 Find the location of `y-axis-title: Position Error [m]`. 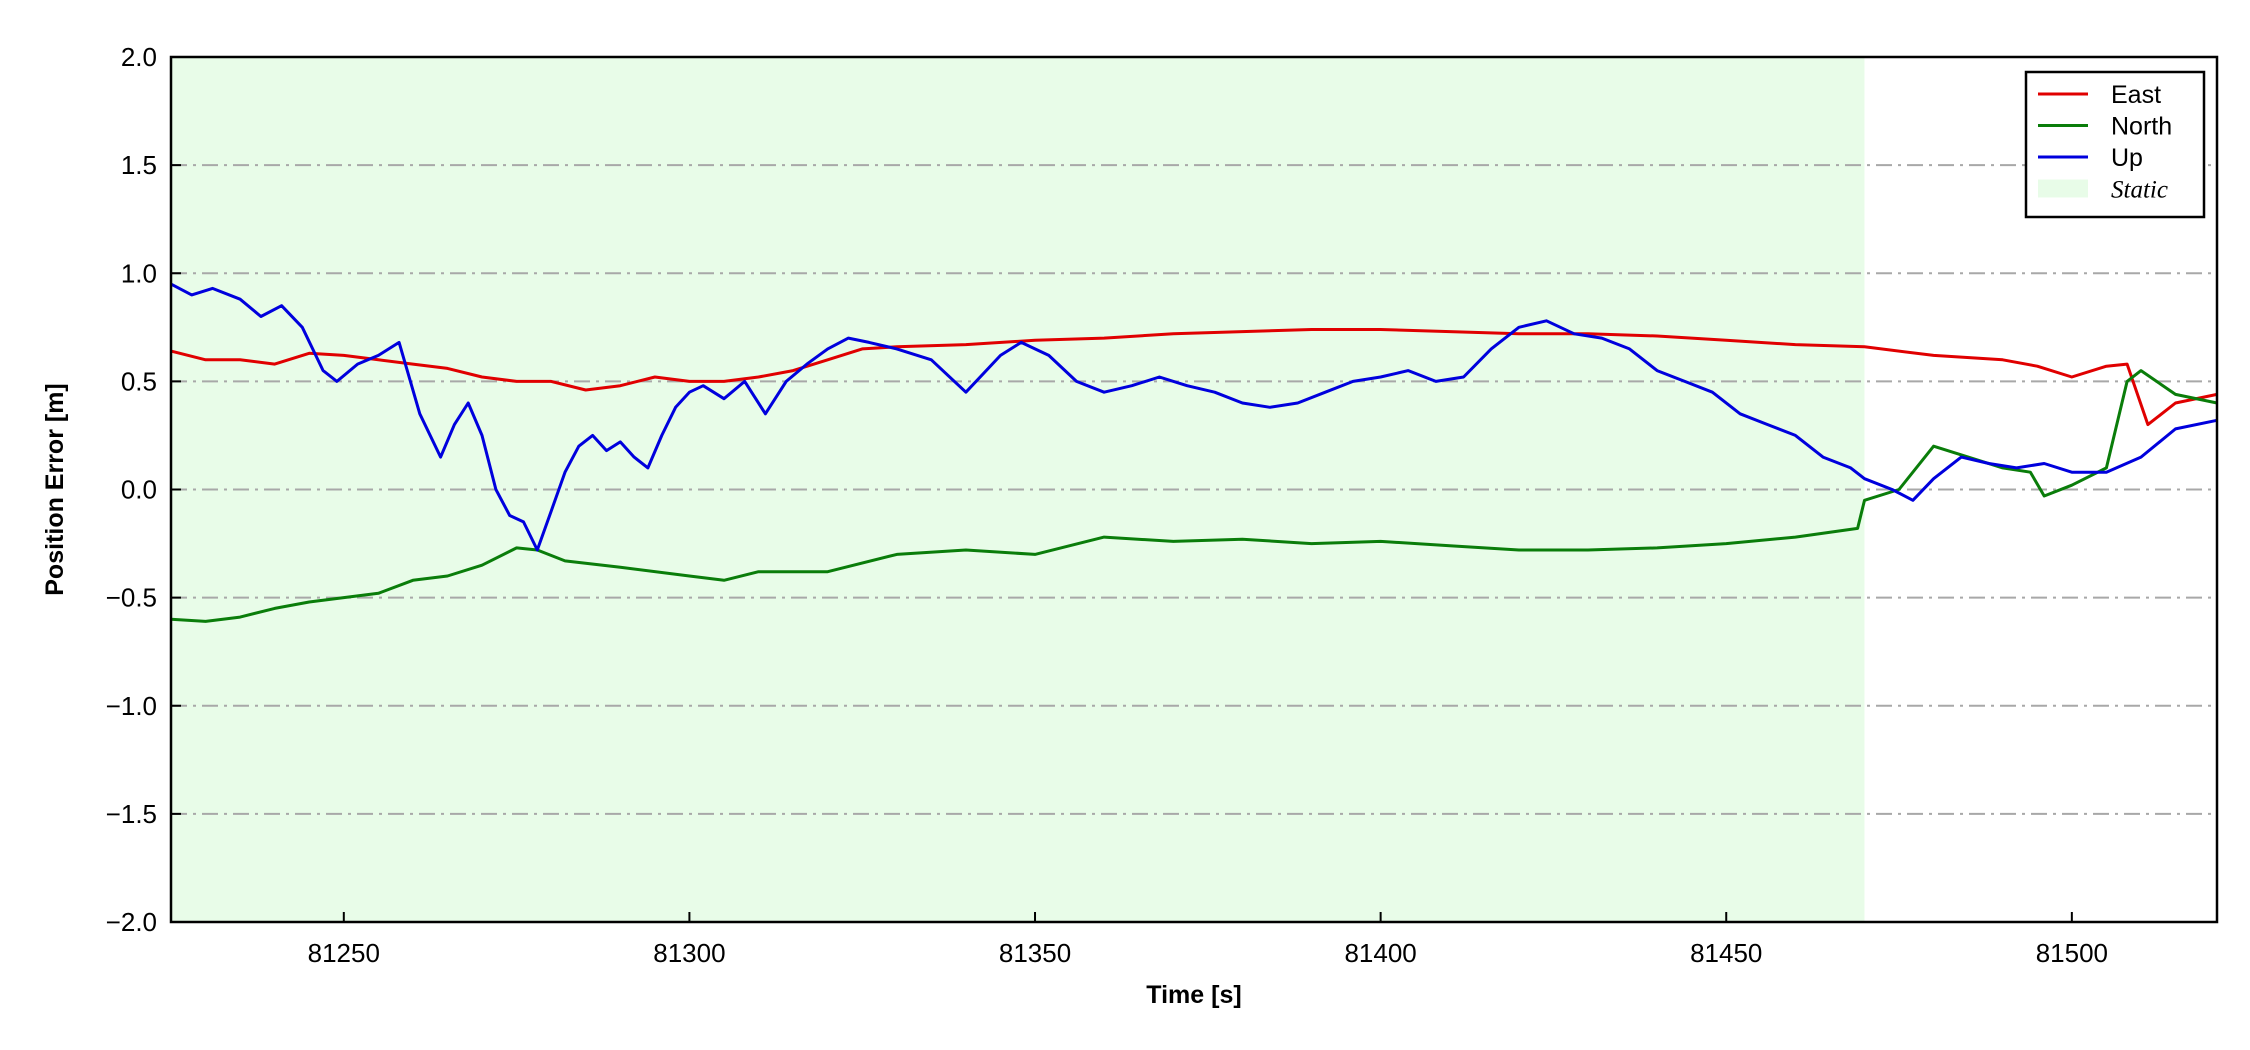

y-axis-title: Position Error [m] is located at coordinates (55, 489).